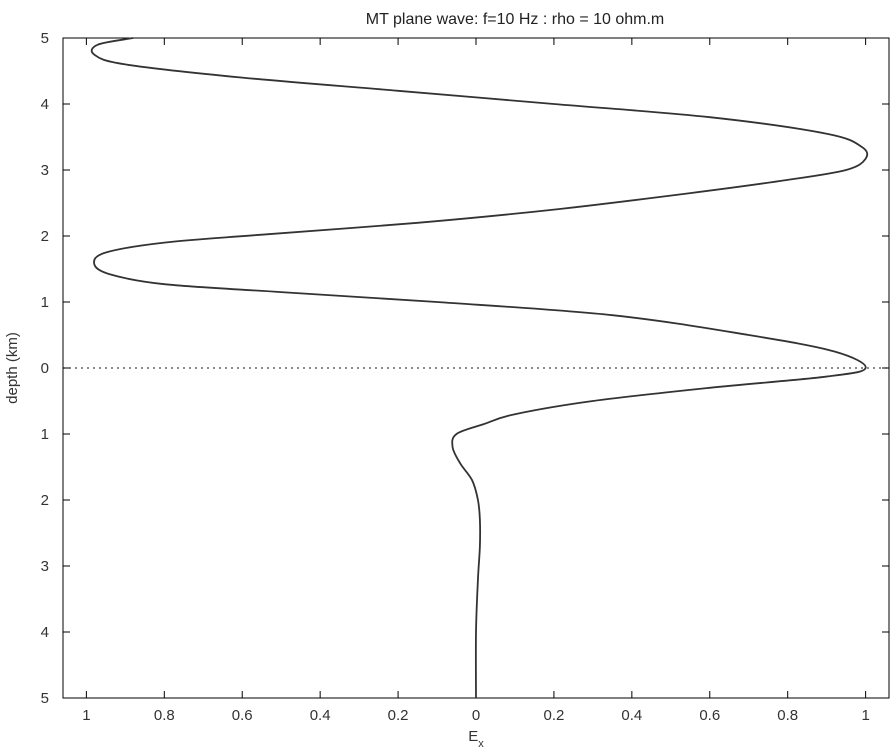 The height and width of the screenshot is (752, 891). Describe the element at coordinates (481, 744) in the screenshot. I see `x-axis-label-subscript: x` at that location.